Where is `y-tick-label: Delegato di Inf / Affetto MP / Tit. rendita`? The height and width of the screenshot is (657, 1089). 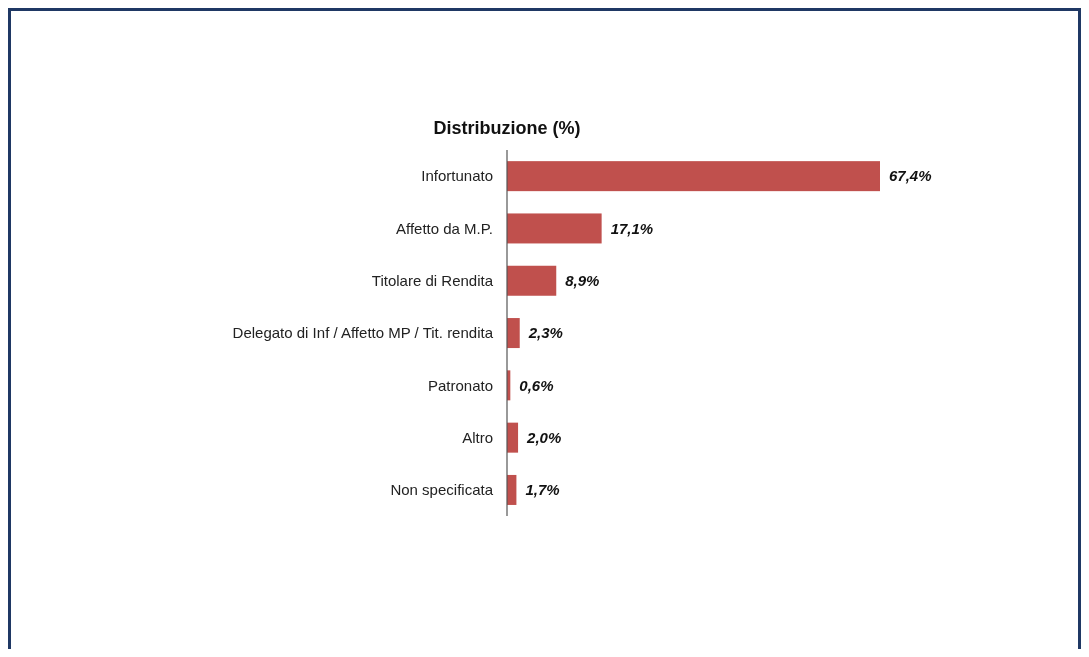
y-tick-label: Delegato di Inf / Affetto MP / Tit. rendita is located at coordinates (363, 333).